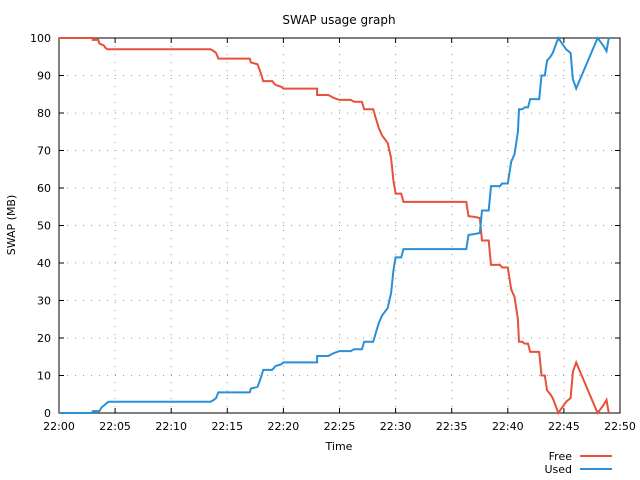 This screenshot has height=480, width=640. What do you see at coordinates (44, 301) in the screenshot?
I see `y-tick-label: 30` at bounding box center [44, 301].